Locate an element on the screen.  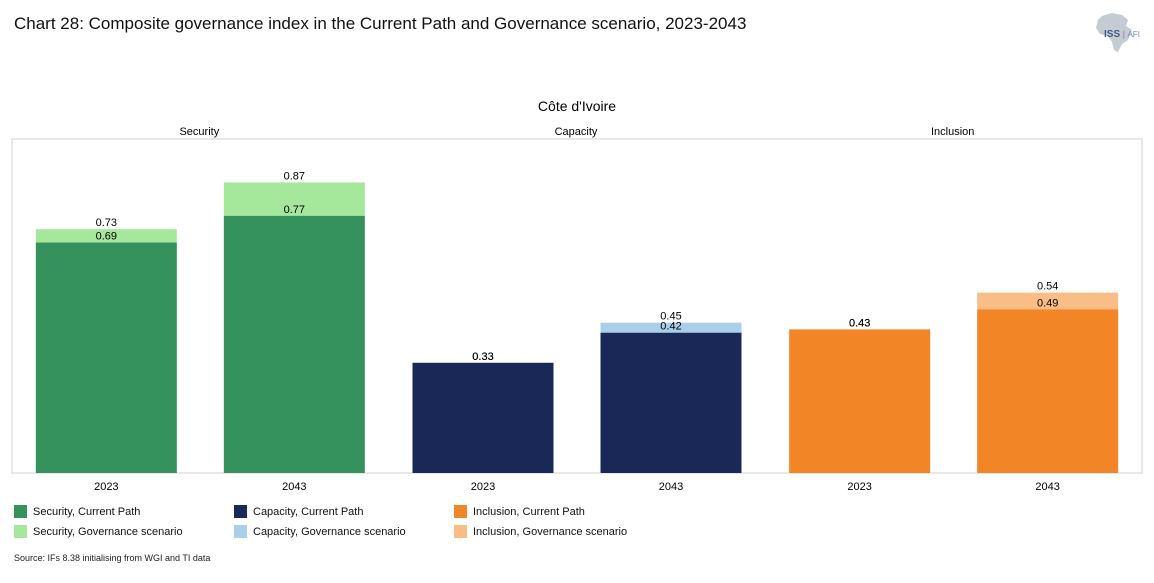
legend-item: Capacity, Governance scenario is located at coordinates (320, 531).